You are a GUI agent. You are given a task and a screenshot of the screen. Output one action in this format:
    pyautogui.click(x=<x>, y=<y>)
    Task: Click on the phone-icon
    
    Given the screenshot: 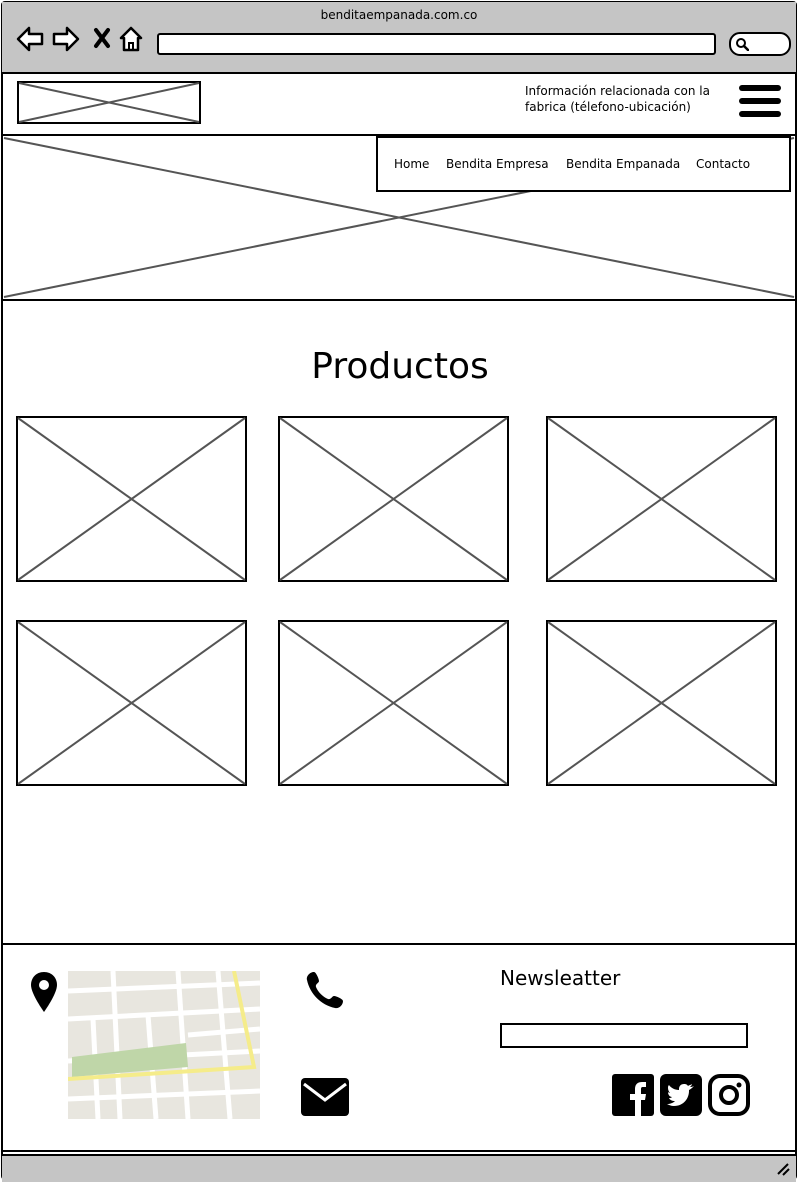 What is the action you would take?
    pyautogui.click(x=324, y=990)
    